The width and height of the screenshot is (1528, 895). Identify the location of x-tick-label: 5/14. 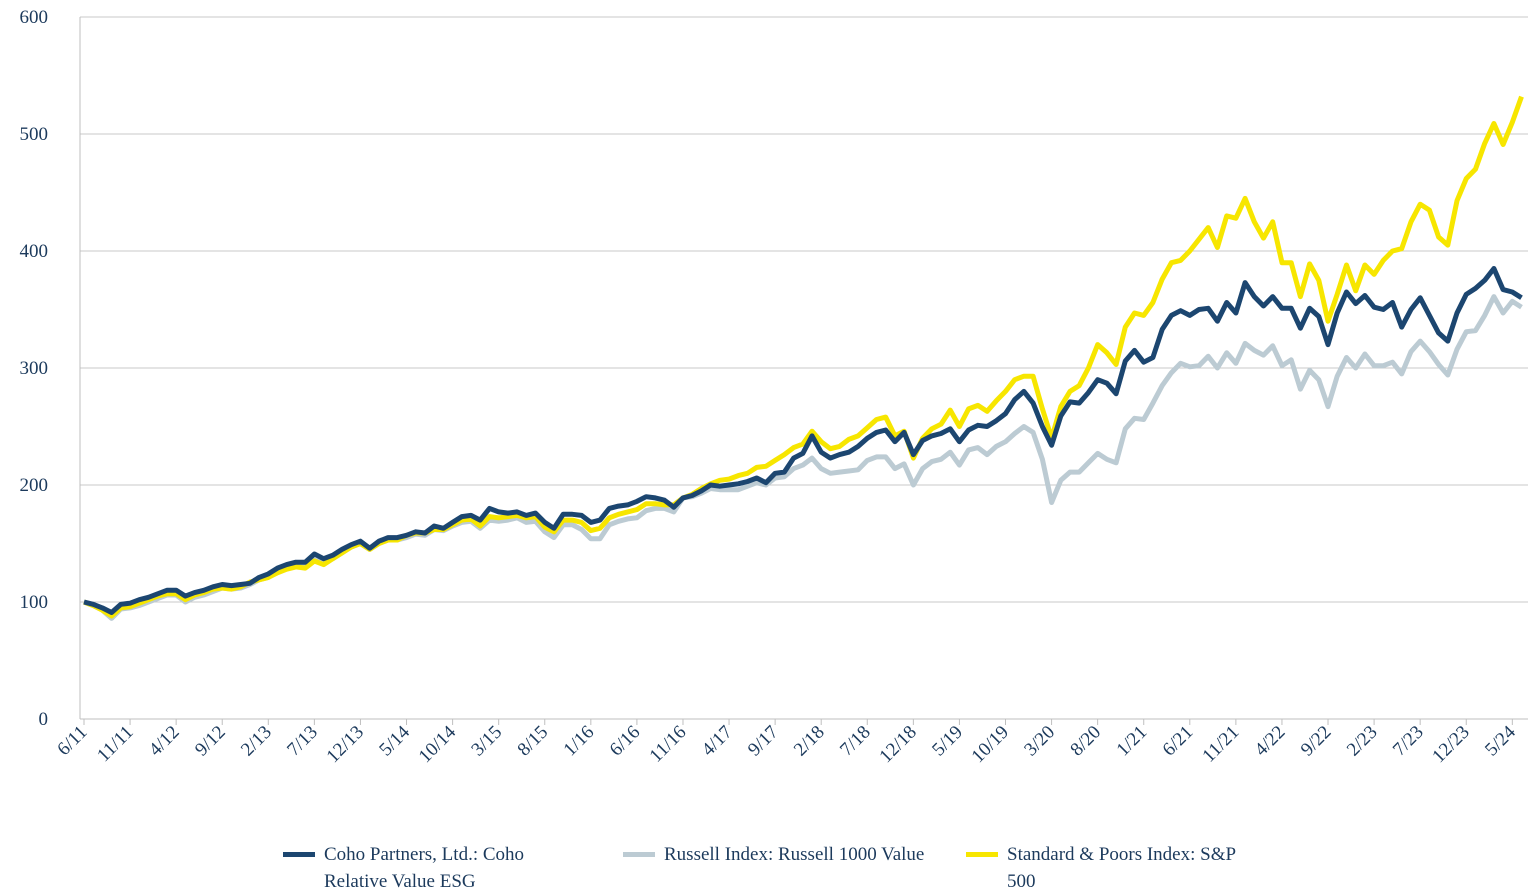
(394, 740).